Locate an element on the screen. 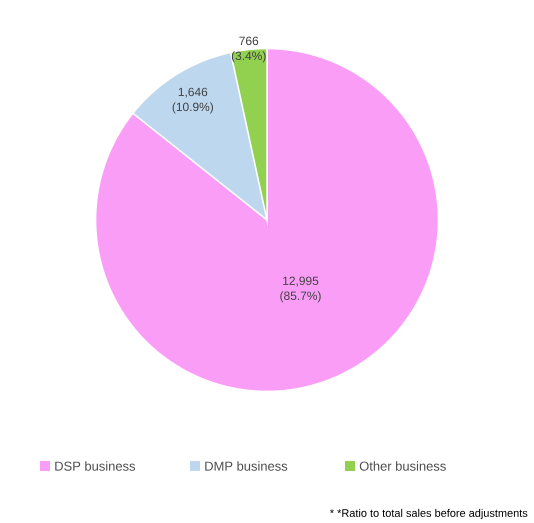 The image size is (534, 523). legend-label: Other business is located at coordinates (403, 466).